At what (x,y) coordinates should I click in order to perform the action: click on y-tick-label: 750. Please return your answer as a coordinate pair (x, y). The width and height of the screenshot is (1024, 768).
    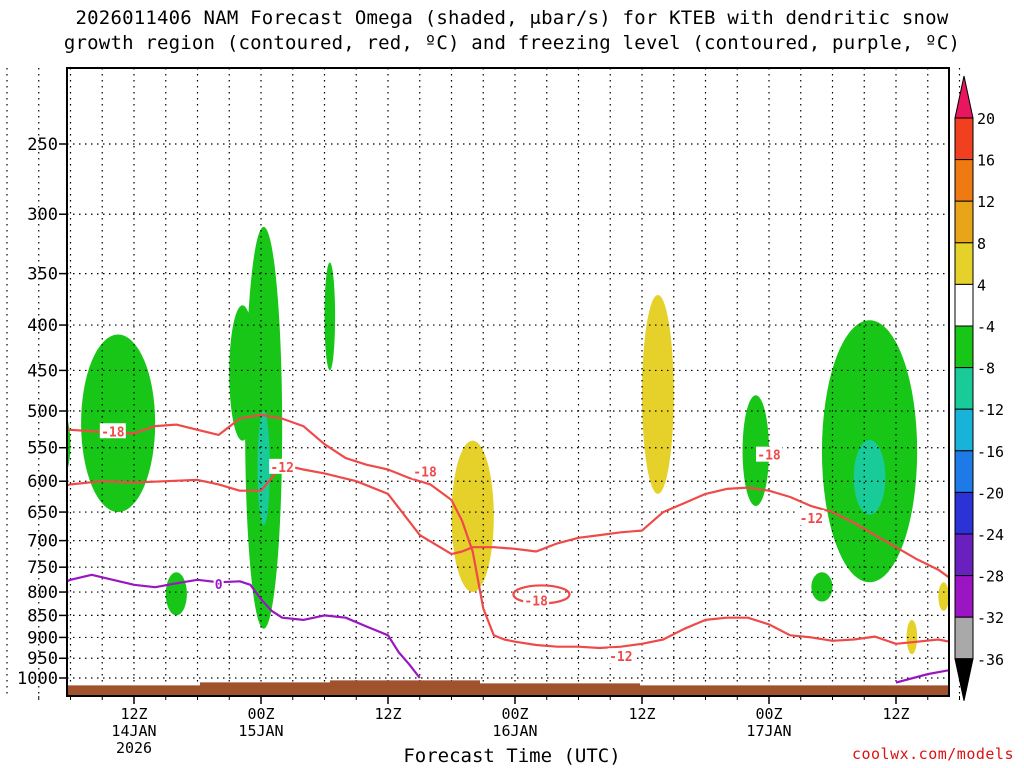
    Looking at the image, I should click on (42, 568).